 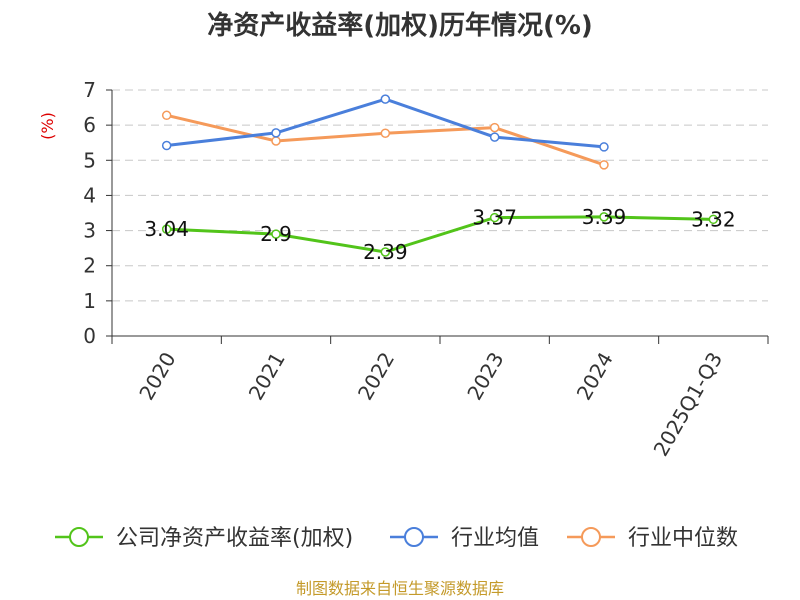 What do you see at coordinates (89, 195) in the screenshot?
I see `y-tick-label: 4` at bounding box center [89, 195].